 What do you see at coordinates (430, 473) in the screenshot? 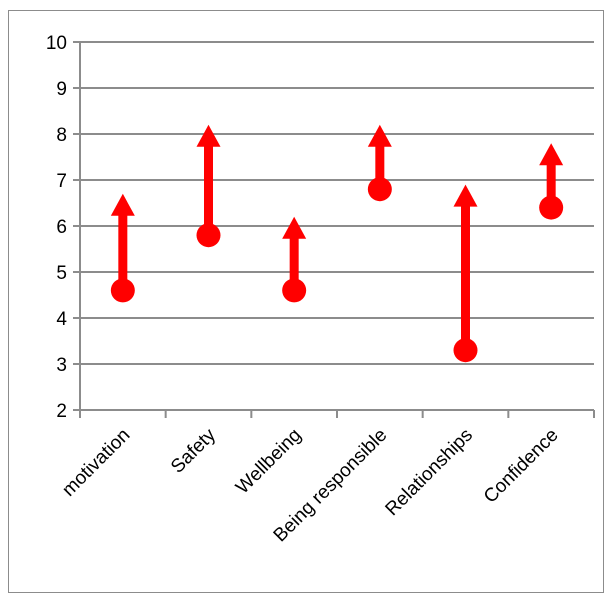
I see `x-category-label: Relationships` at bounding box center [430, 473].